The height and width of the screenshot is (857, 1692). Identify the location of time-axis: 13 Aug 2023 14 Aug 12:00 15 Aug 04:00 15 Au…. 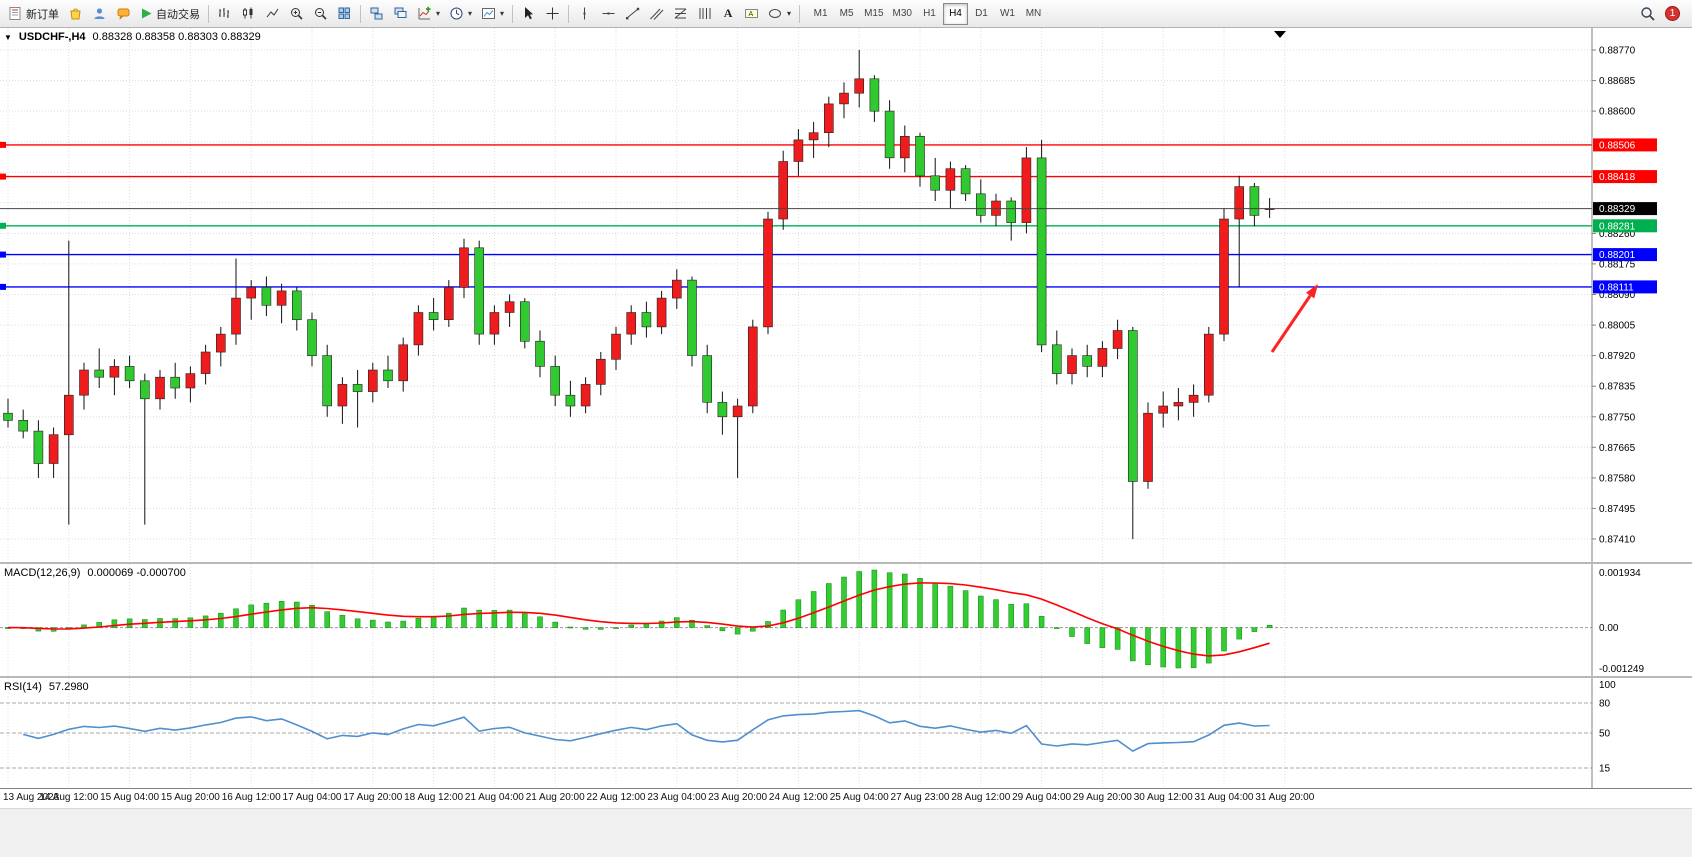
(846, 798).